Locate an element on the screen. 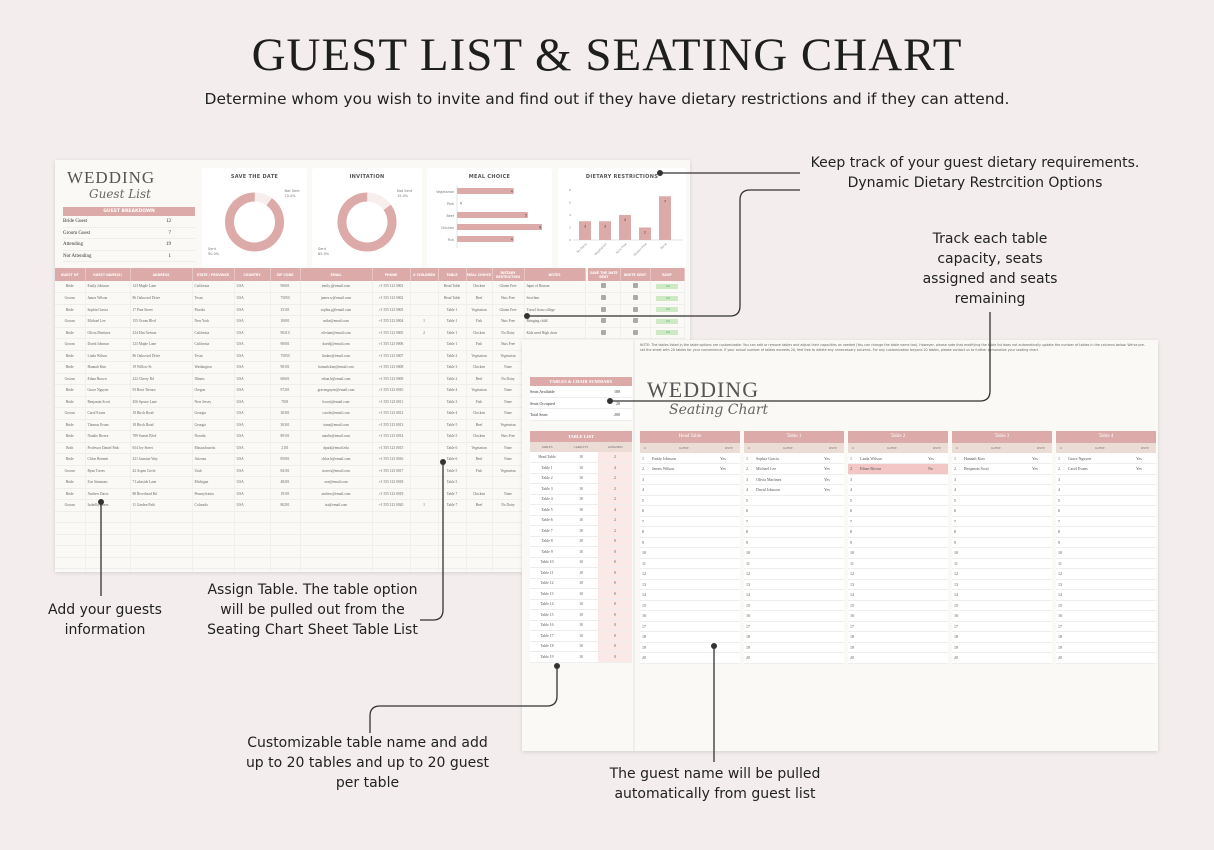  seat-row: 2 Carol Evans Yes is located at coordinates (1106, 469).